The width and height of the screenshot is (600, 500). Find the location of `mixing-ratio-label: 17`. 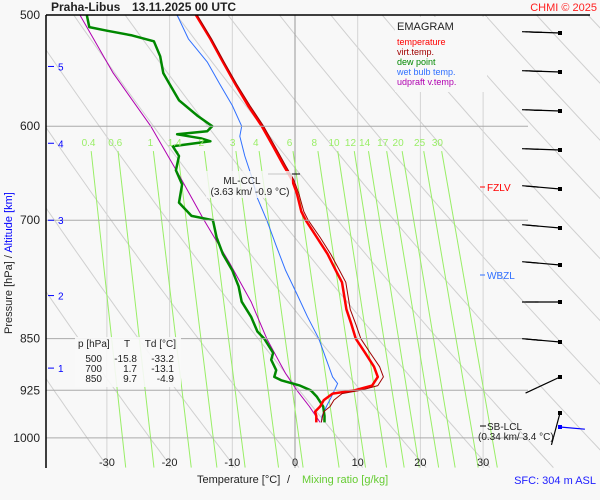

mixing-ratio-label: 17 is located at coordinates (383, 143).